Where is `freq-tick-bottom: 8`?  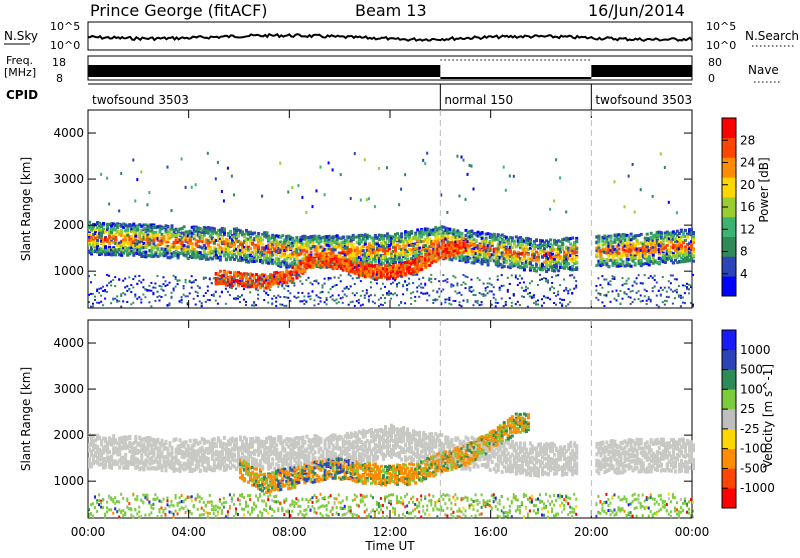 freq-tick-bottom: 8 is located at coordinates (59, 78).